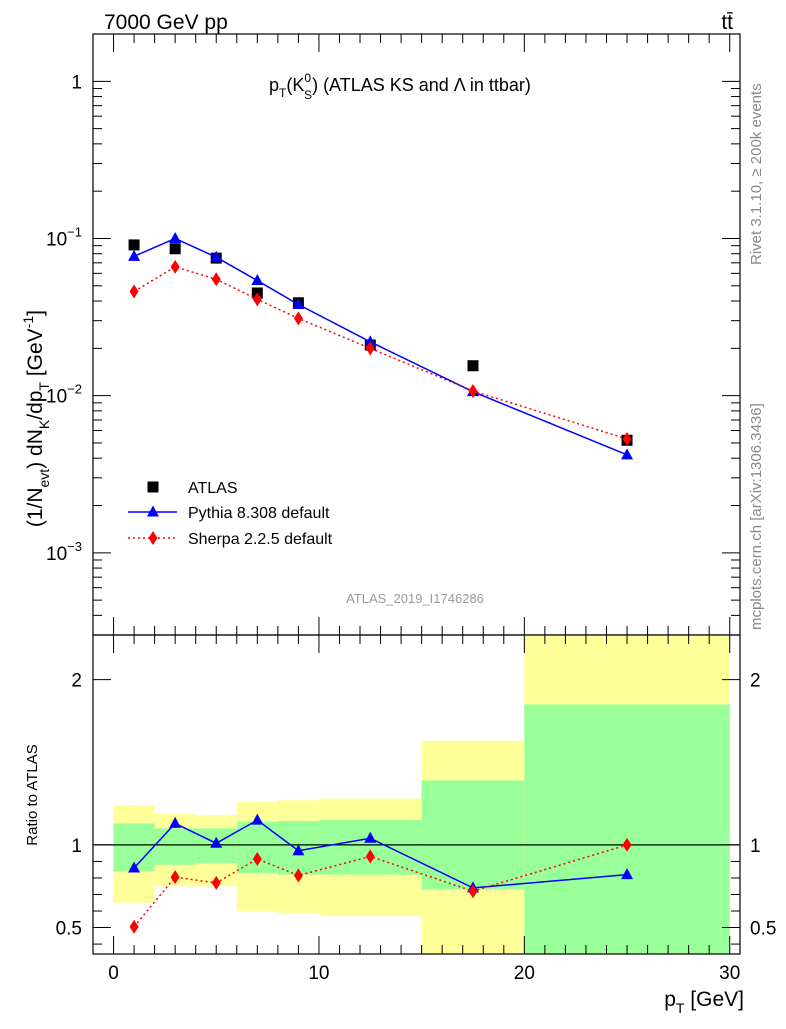 This screenshot has height=1029, width=786. What do you see at coordinates (260, 539) in the screenshot?
I see `sherpa-legend-label: Sherpa 2.2.5 default` at bounding box center [260, 539].